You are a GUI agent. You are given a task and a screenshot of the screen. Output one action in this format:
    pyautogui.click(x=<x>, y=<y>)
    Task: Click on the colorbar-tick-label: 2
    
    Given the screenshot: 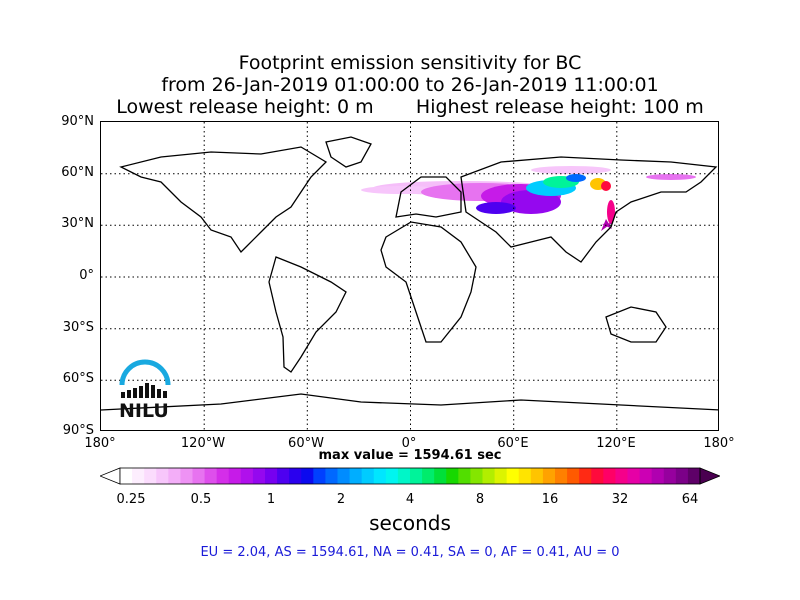 What is the action you would take?
    pyautogui.click(x=341, y=499)
    